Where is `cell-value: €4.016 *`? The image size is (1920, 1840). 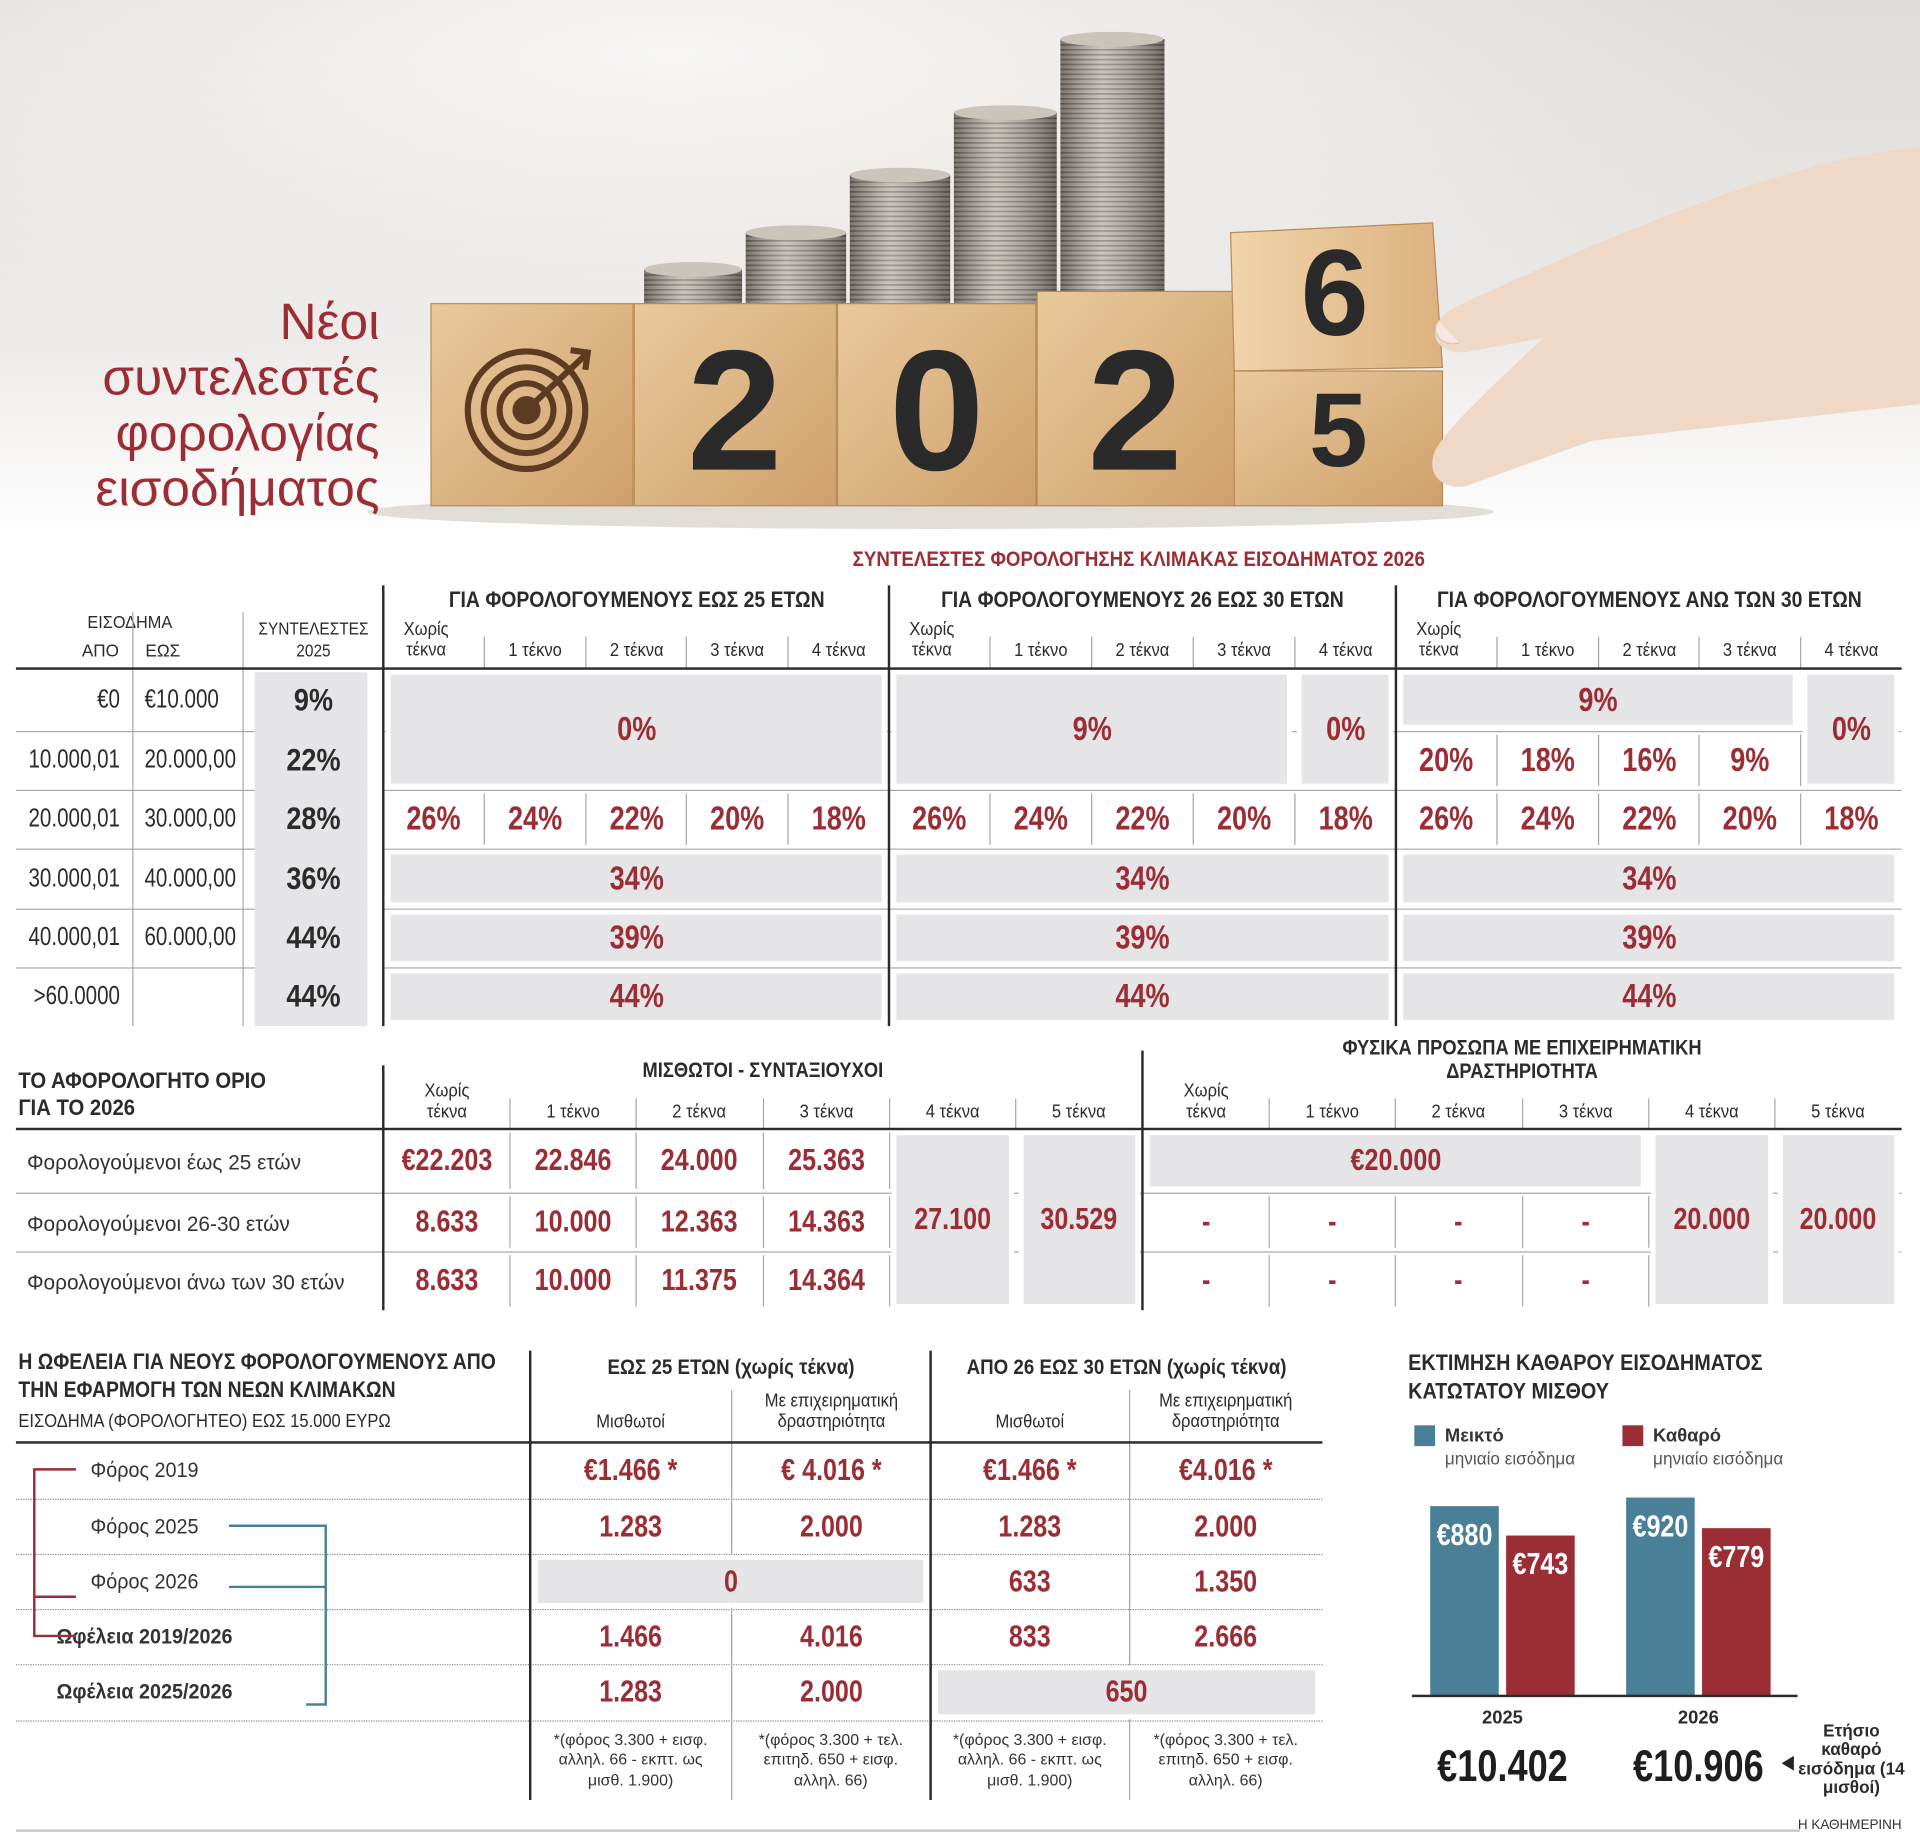
cell-value: €4.016 * is located at coordinates (1225, 1470).